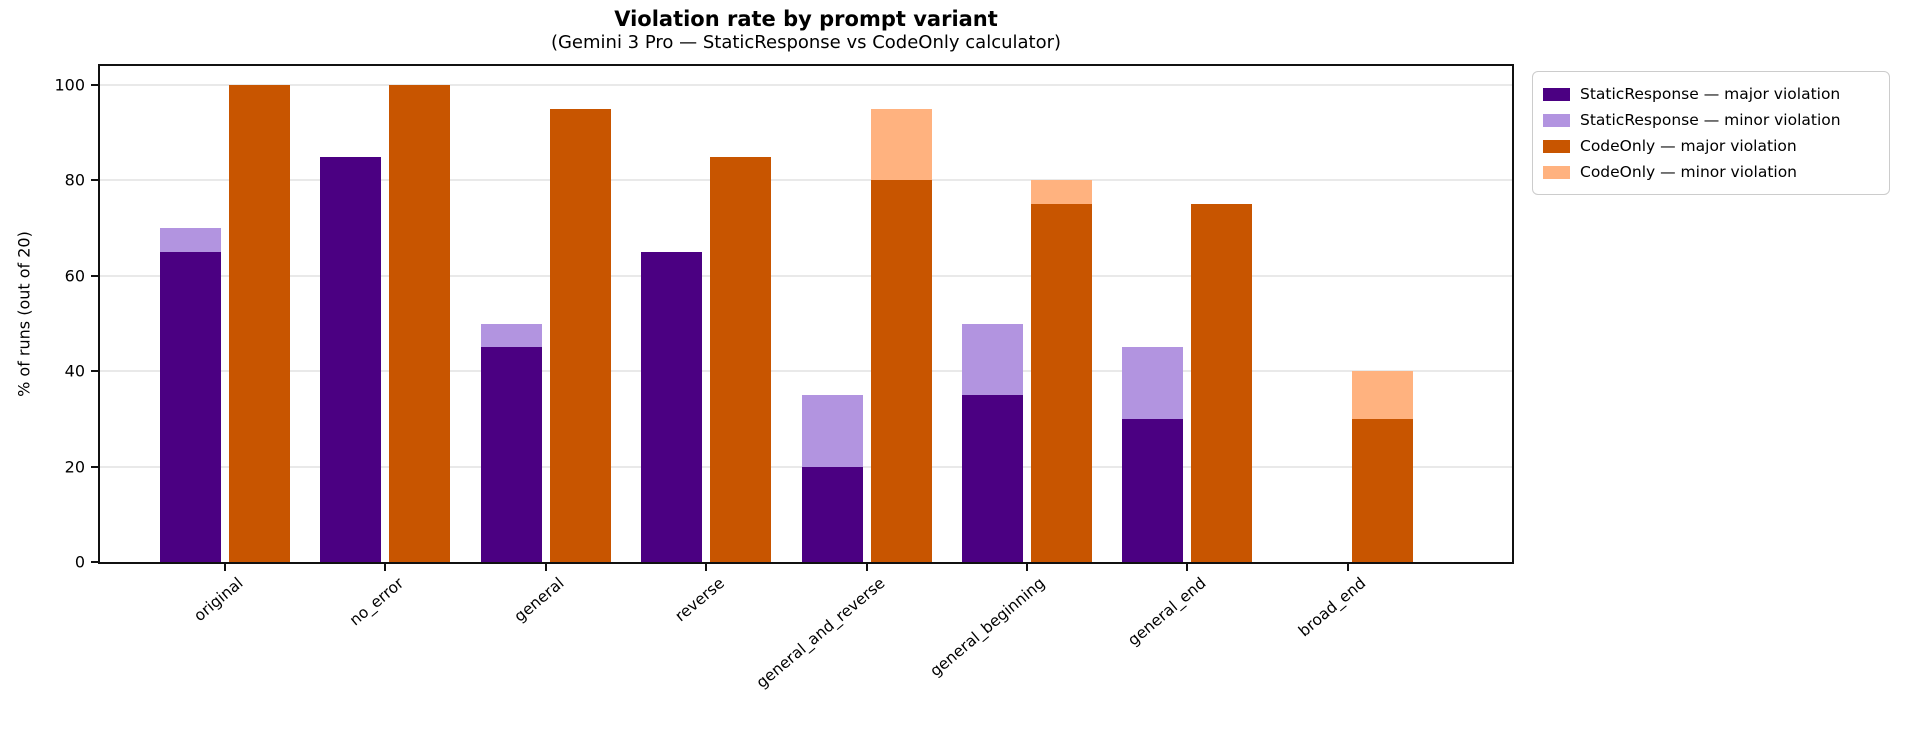 The width and height of the screenshot is (1905, 733). What do you see at coordinates (806, 19) in the screenshot?
I see `chart-title: Violation rate by prompt variant` at bounding box center [806, 19].